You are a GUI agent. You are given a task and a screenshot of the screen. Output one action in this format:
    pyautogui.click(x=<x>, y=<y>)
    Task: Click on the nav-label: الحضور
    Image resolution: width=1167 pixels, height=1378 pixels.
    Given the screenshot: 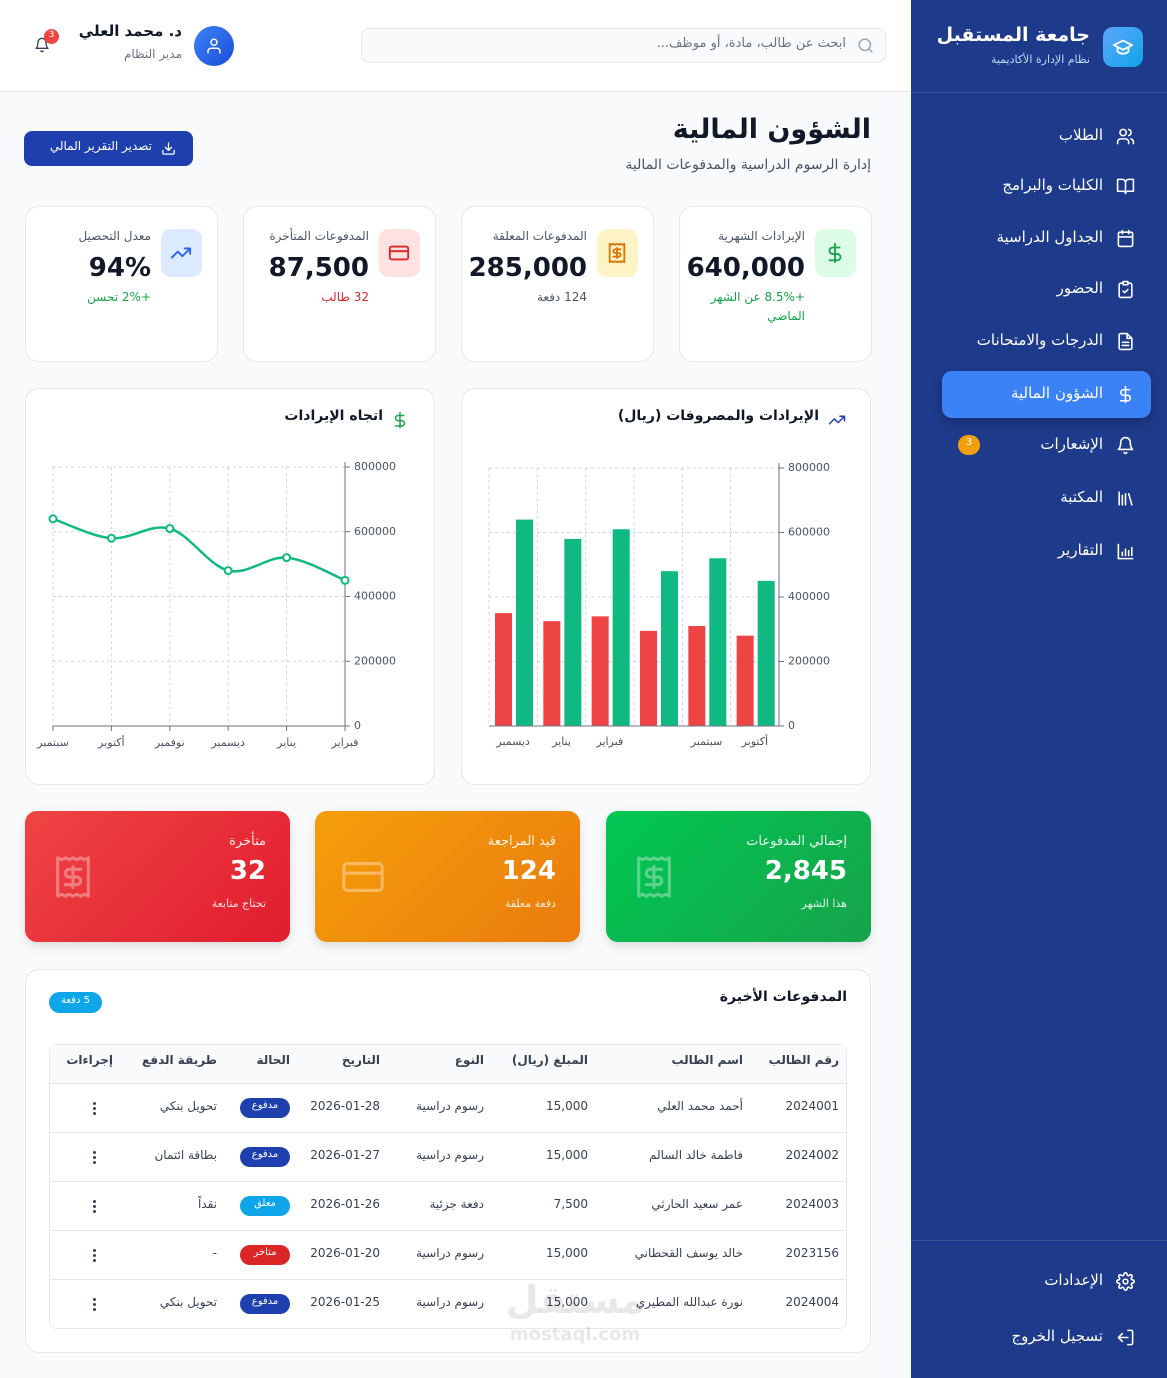 What is the action you would take?
    pyautogui.click(x=1079, y=288)
    